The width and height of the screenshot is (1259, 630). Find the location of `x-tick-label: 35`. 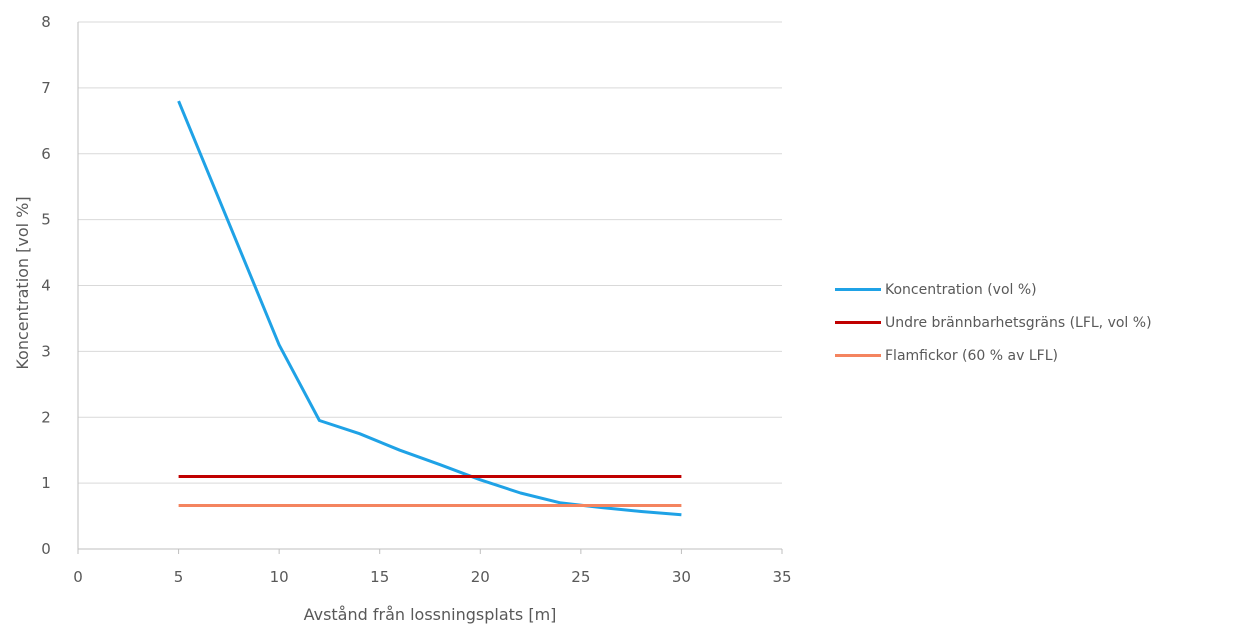

x-tick-label: 35 is located at coordinates (781, 577).